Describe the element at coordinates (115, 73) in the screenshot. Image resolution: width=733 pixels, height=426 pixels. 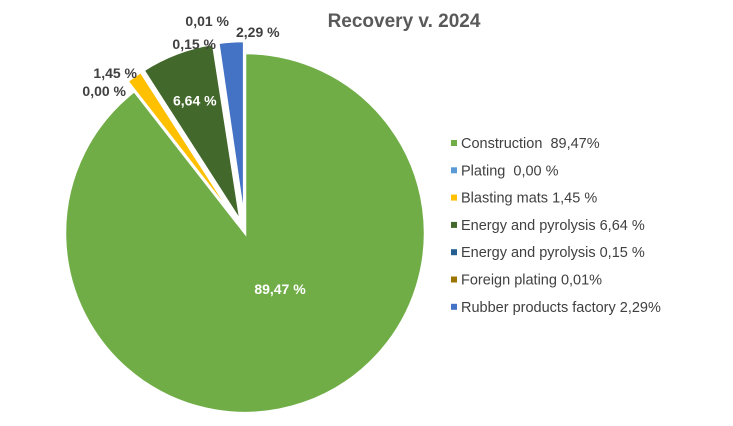
I see `data-label-blasting-mats-1-45: 1,45 %` at that location.